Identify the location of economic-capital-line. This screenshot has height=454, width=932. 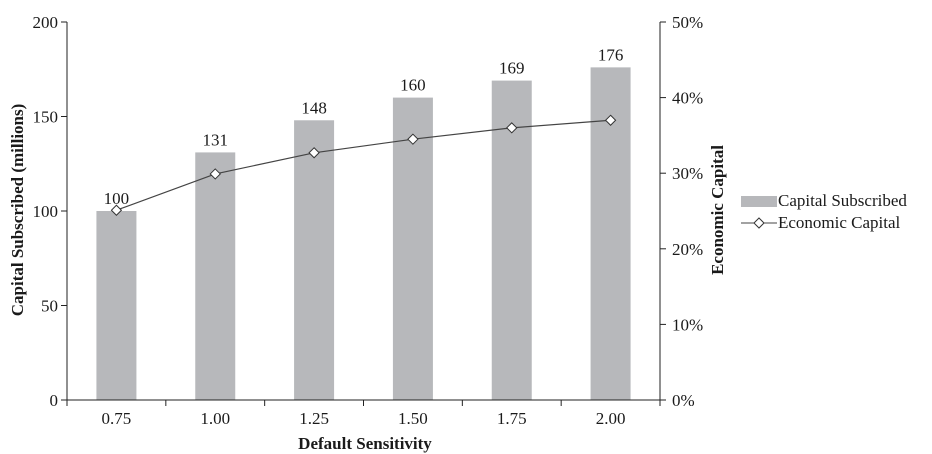
(363, 165).